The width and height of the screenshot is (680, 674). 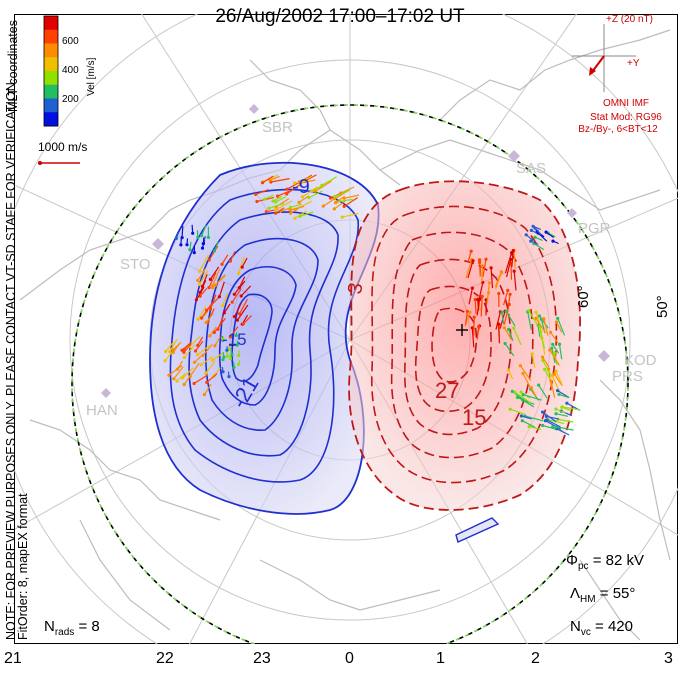 What do you see at coordinates (603, 595) in the screenshot?
I see `hm-boundary-latitude: ΛHM = 55°` at bounding box center [603, 595].